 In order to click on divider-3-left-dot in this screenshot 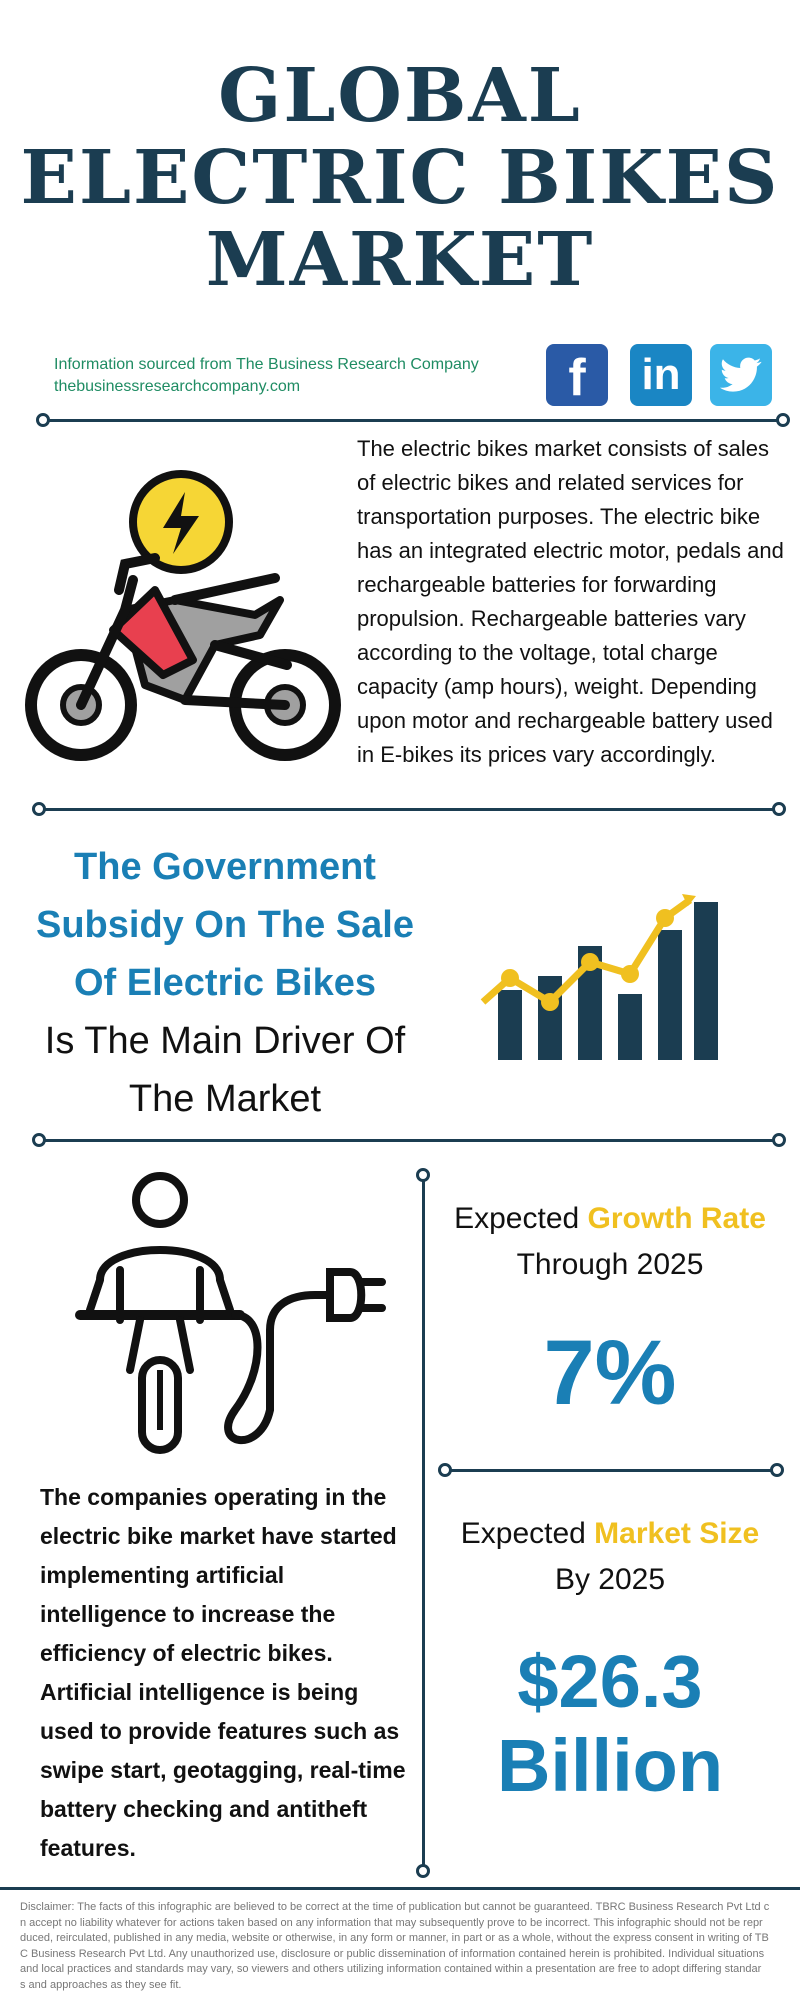, I will do `click(39, 1140)`.